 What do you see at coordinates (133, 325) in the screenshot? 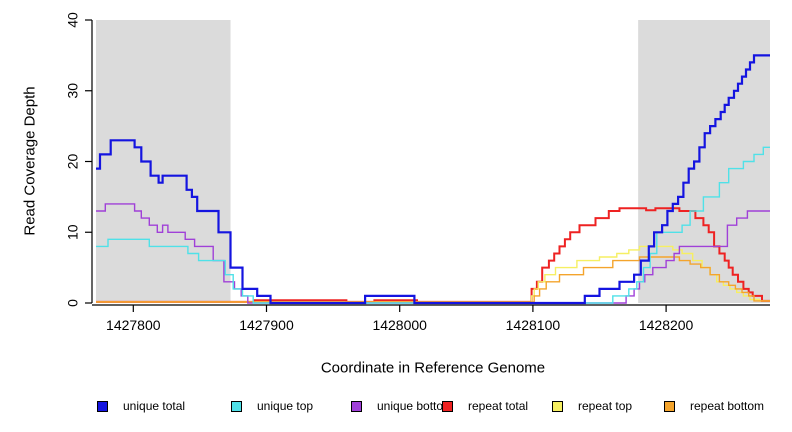
I see `x-tick-label: 1427800` at bounding box center [133, 325].